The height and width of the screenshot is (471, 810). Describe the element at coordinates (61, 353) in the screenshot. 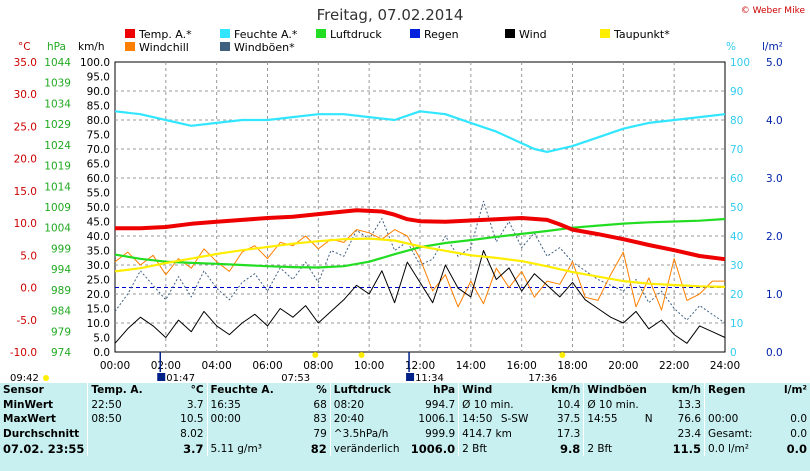

I see `pressure-tick-label: 974` at that location.